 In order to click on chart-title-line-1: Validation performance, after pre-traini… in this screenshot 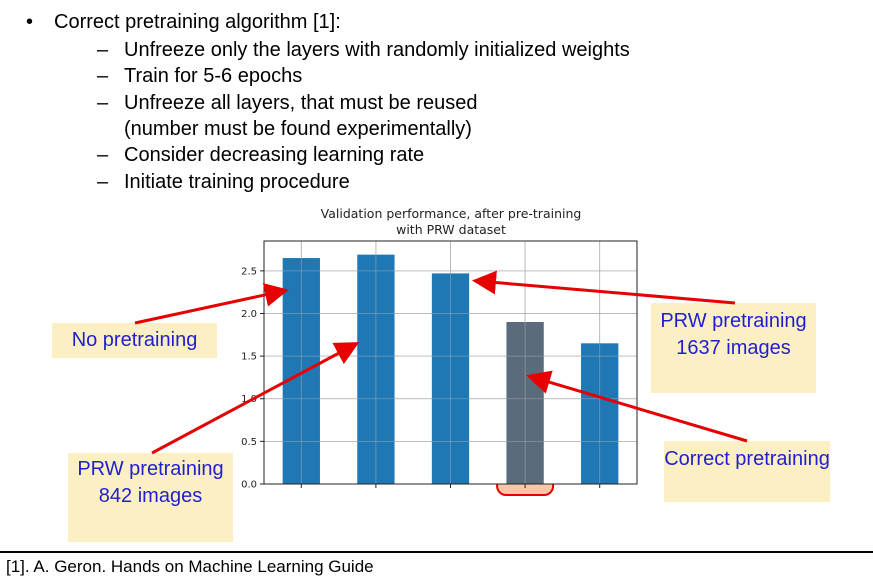, I will do `click(451, 213)`.